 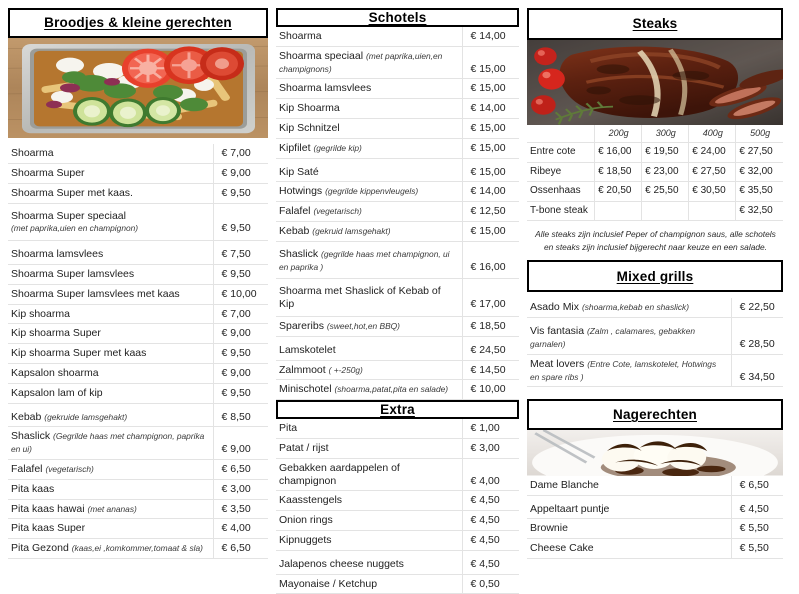 What do you see at coordinates (138, 415) in the screenshot?
I see `table-row: Kebab (gekruide lamsgehakt) € 8,50` at bounding box center [138, 415].